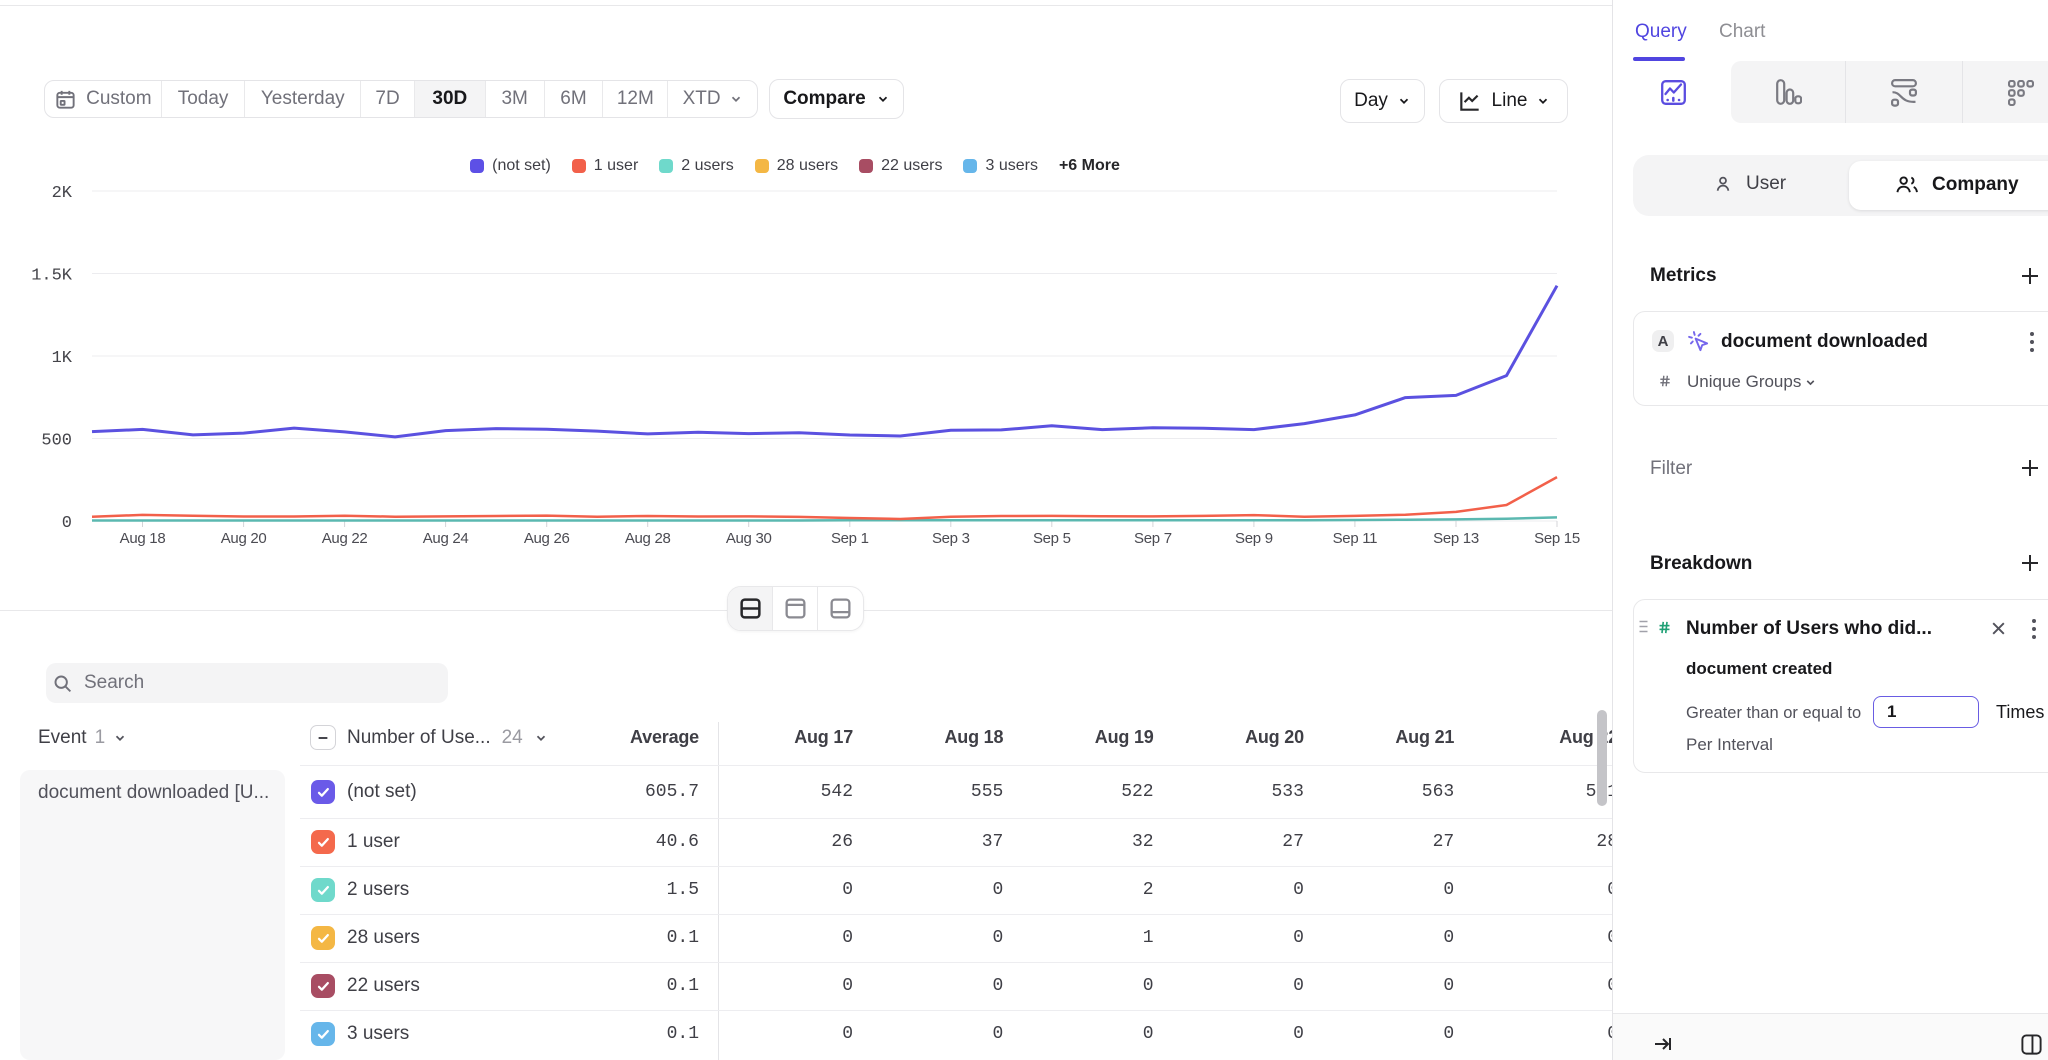  I want to click on svg-text: Aug 28, so click(648, 538).